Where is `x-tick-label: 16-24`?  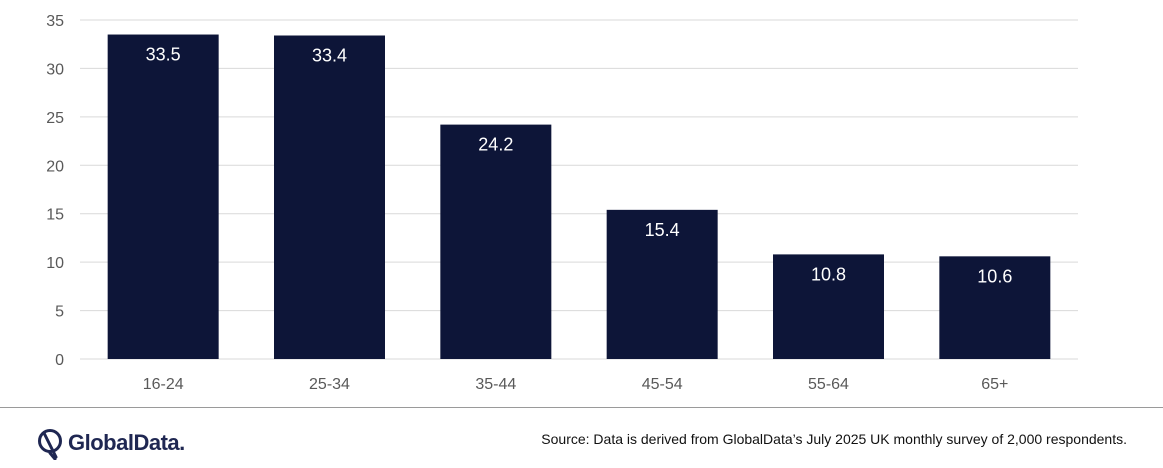
x-tick-label: 16-24 is located at coordinates (163, 384).